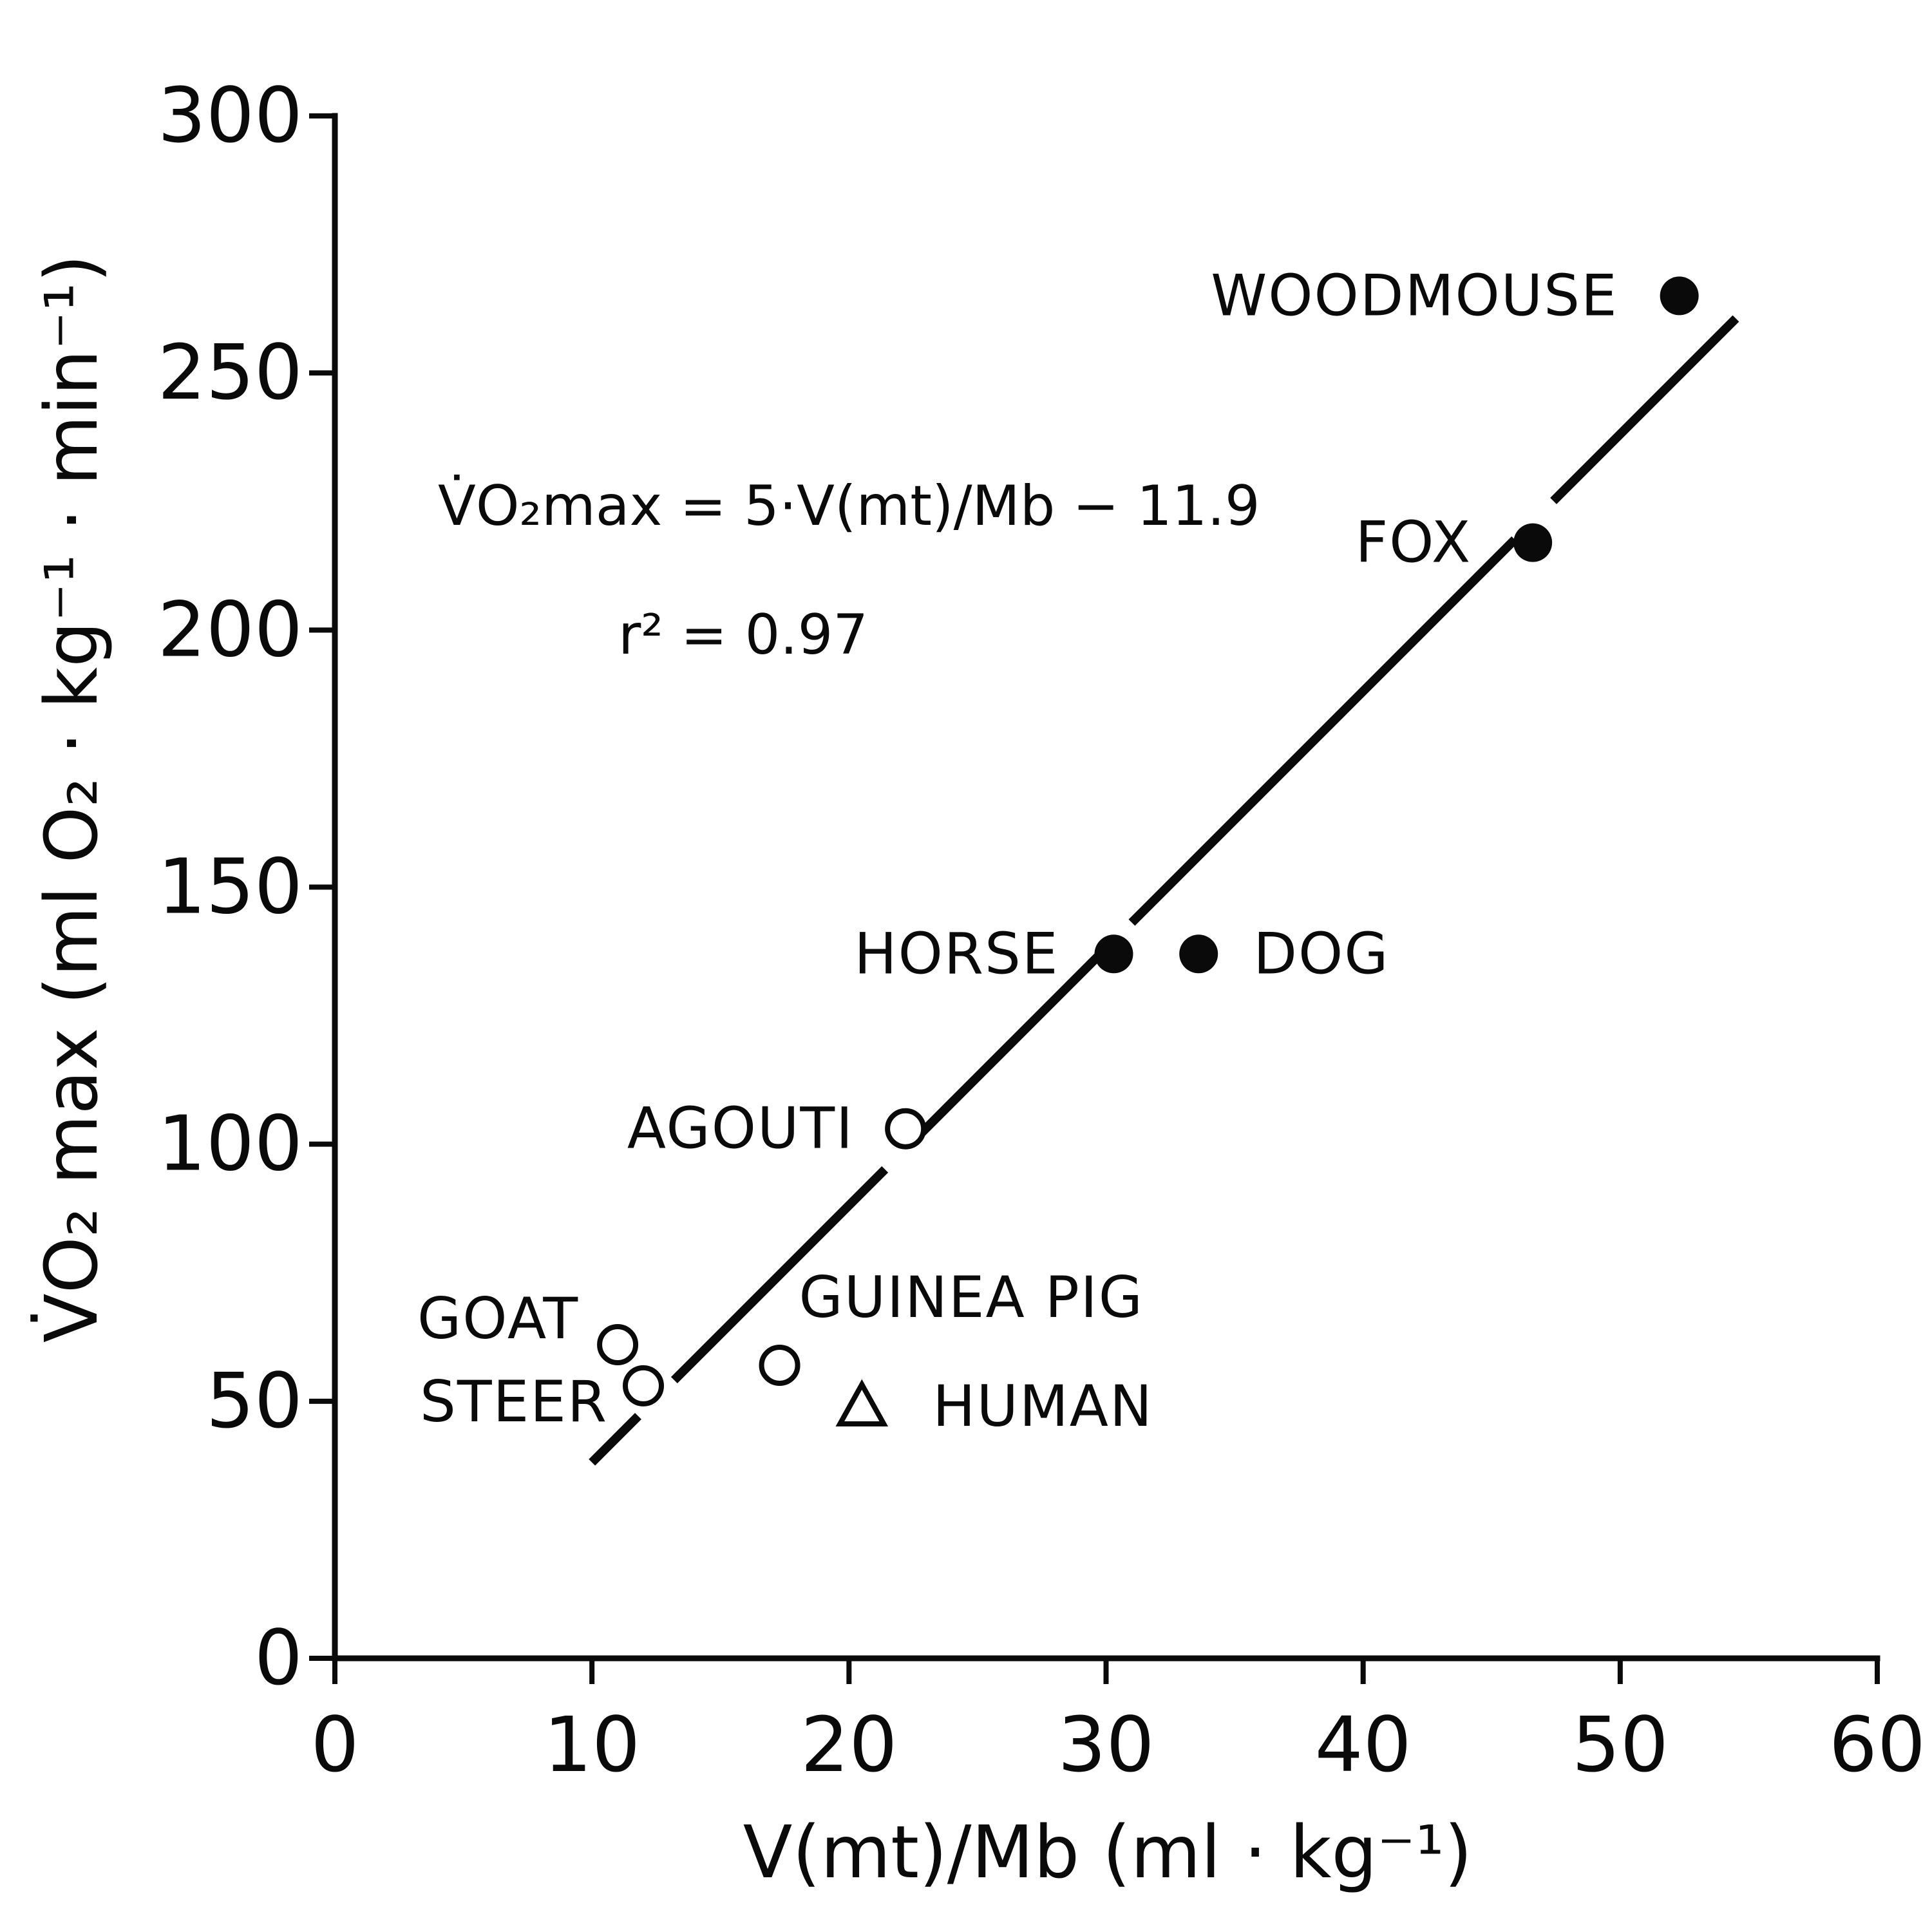 The width and height of the screenshot is (1932, 1932). I want to click on x-tick-label: 40, so click(1364, 1744).